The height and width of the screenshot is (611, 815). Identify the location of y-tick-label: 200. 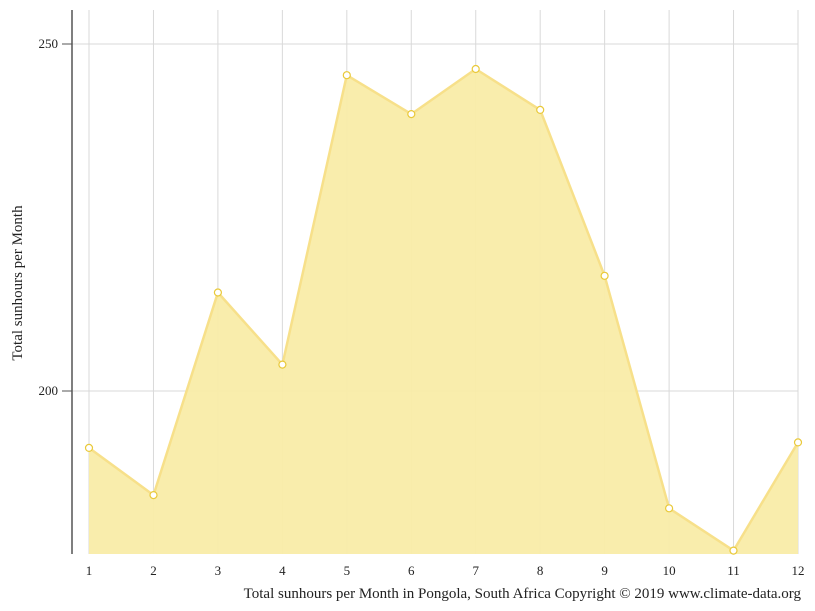
(49, 390).